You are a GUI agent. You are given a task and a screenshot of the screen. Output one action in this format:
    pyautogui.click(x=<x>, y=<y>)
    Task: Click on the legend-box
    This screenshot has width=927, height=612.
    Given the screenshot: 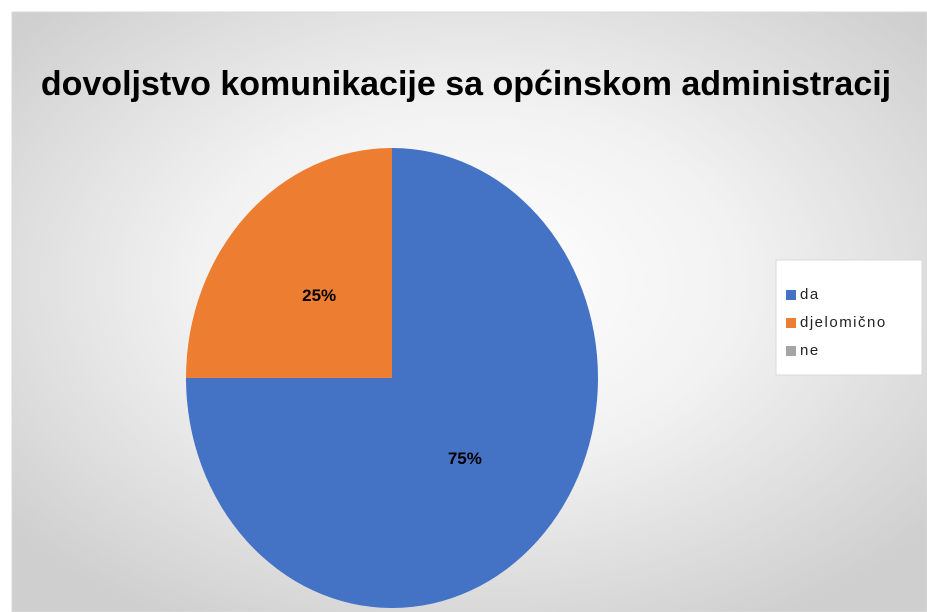 What is the action you would take?
    pyautogui.click(x=849, y=317)
    